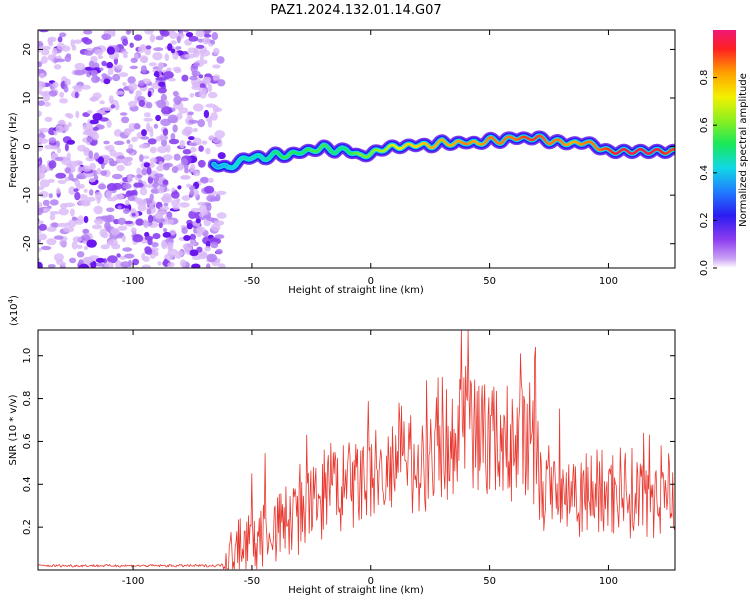 Image resolution: width=750 pixels, height=600 pixels. I want to click on x-tick-label: 100, so click(608, 581).